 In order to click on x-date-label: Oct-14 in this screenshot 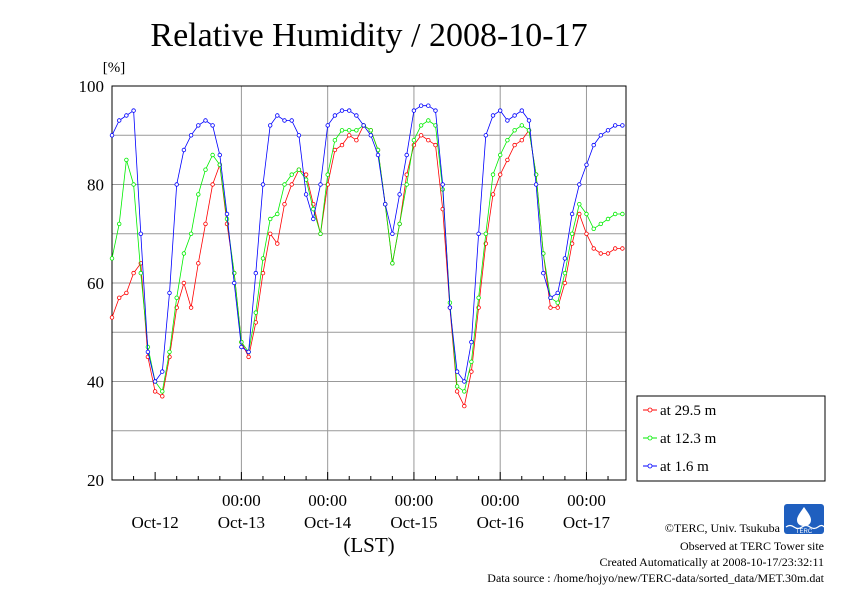, I will do `click(328, 522)`.